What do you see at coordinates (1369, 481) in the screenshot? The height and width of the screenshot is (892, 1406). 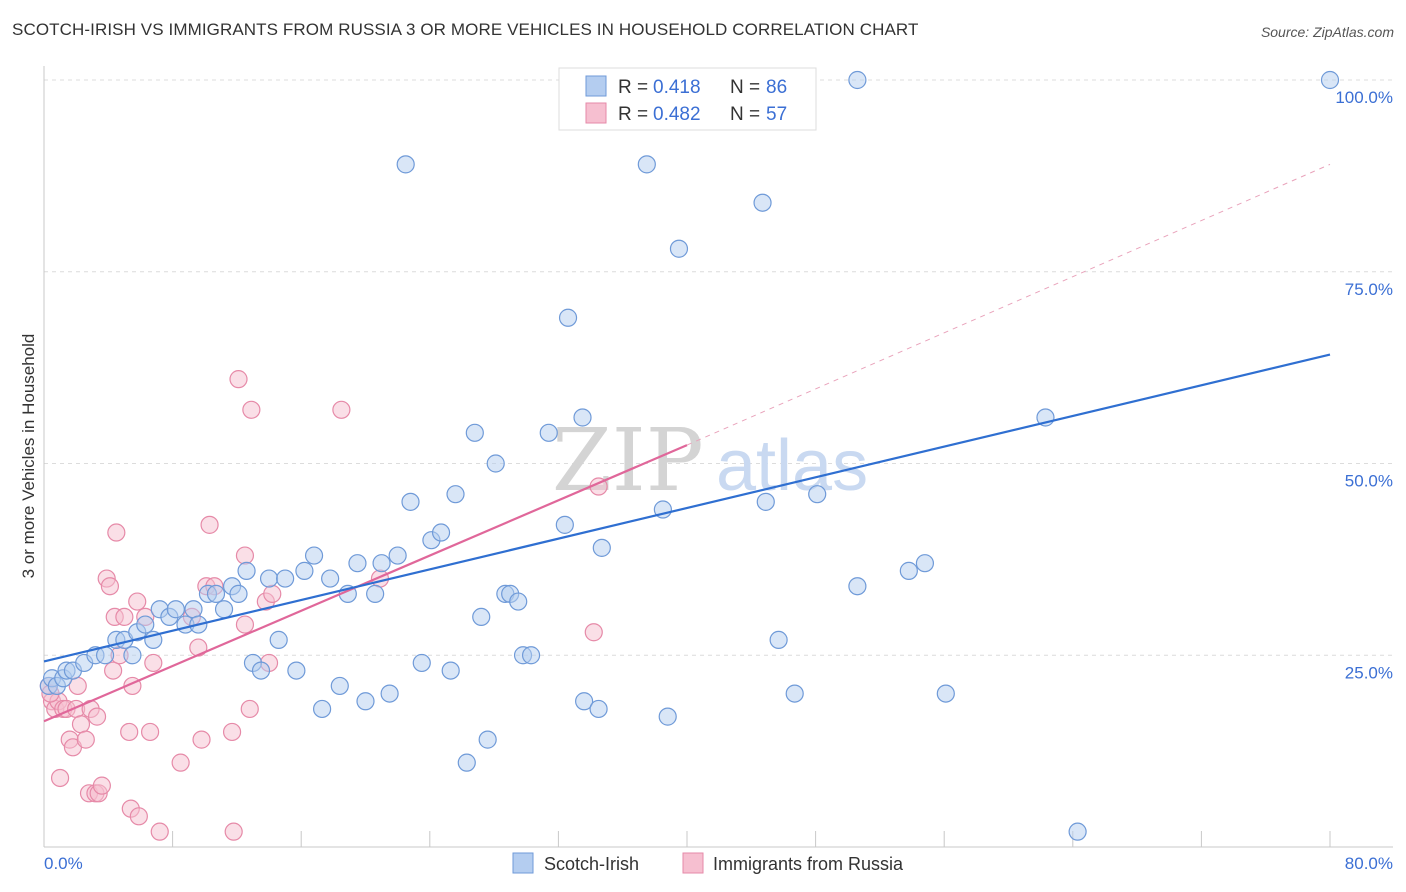 I see `y-tick-label-50: 50.0%` at bounding box center [1369, 481].